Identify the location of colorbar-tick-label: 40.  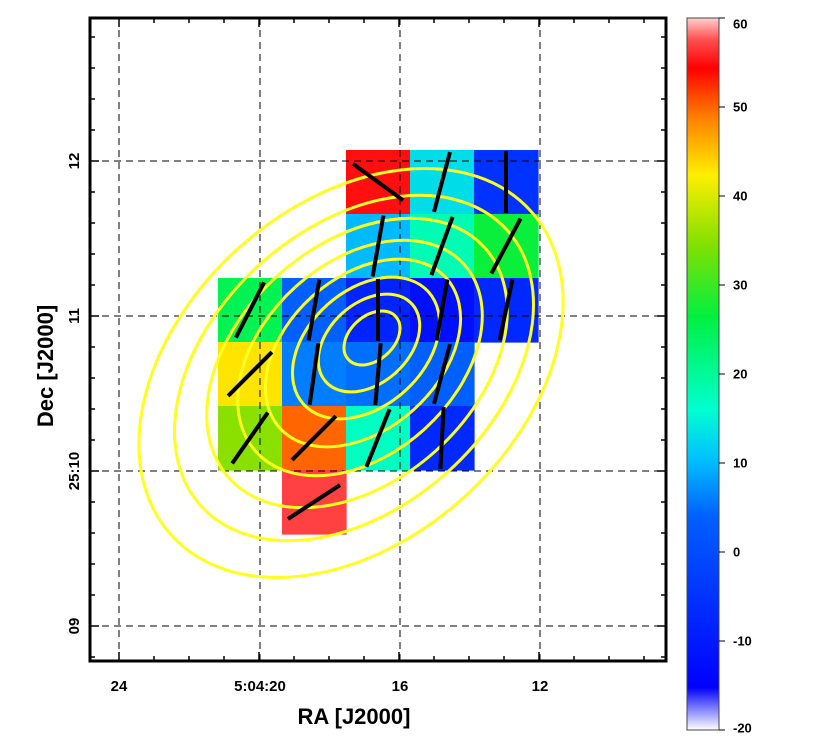
(740, 196).